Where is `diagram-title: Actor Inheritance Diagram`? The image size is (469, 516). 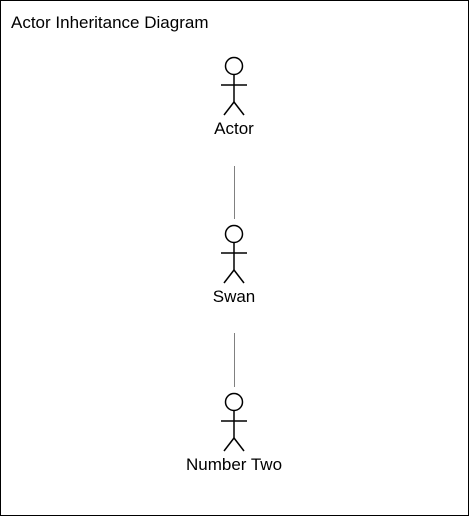 diagram-title: Actor Inheritance Diagram is located at coordinates (110, 22).